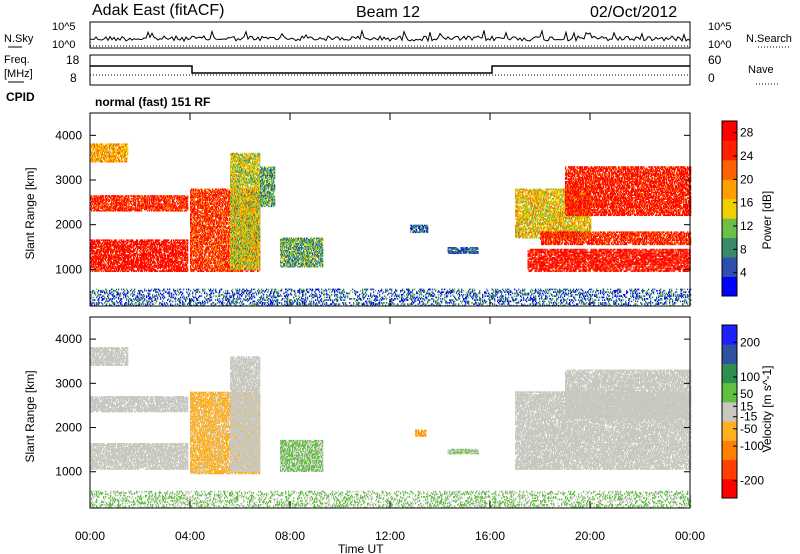  What do you see at coordinates (769, 39) in the screenshot?
I see `nsearch-label: N.Search` at bounding box center [769, 39].